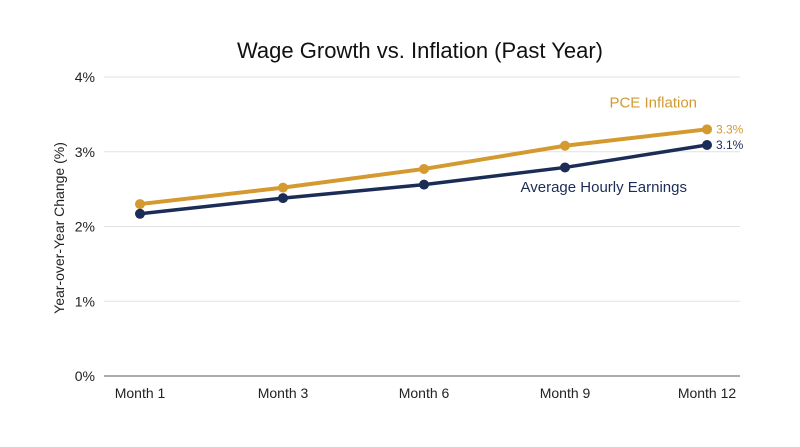  I want to click on x-tick-label: Month 9, so click(565, 393).